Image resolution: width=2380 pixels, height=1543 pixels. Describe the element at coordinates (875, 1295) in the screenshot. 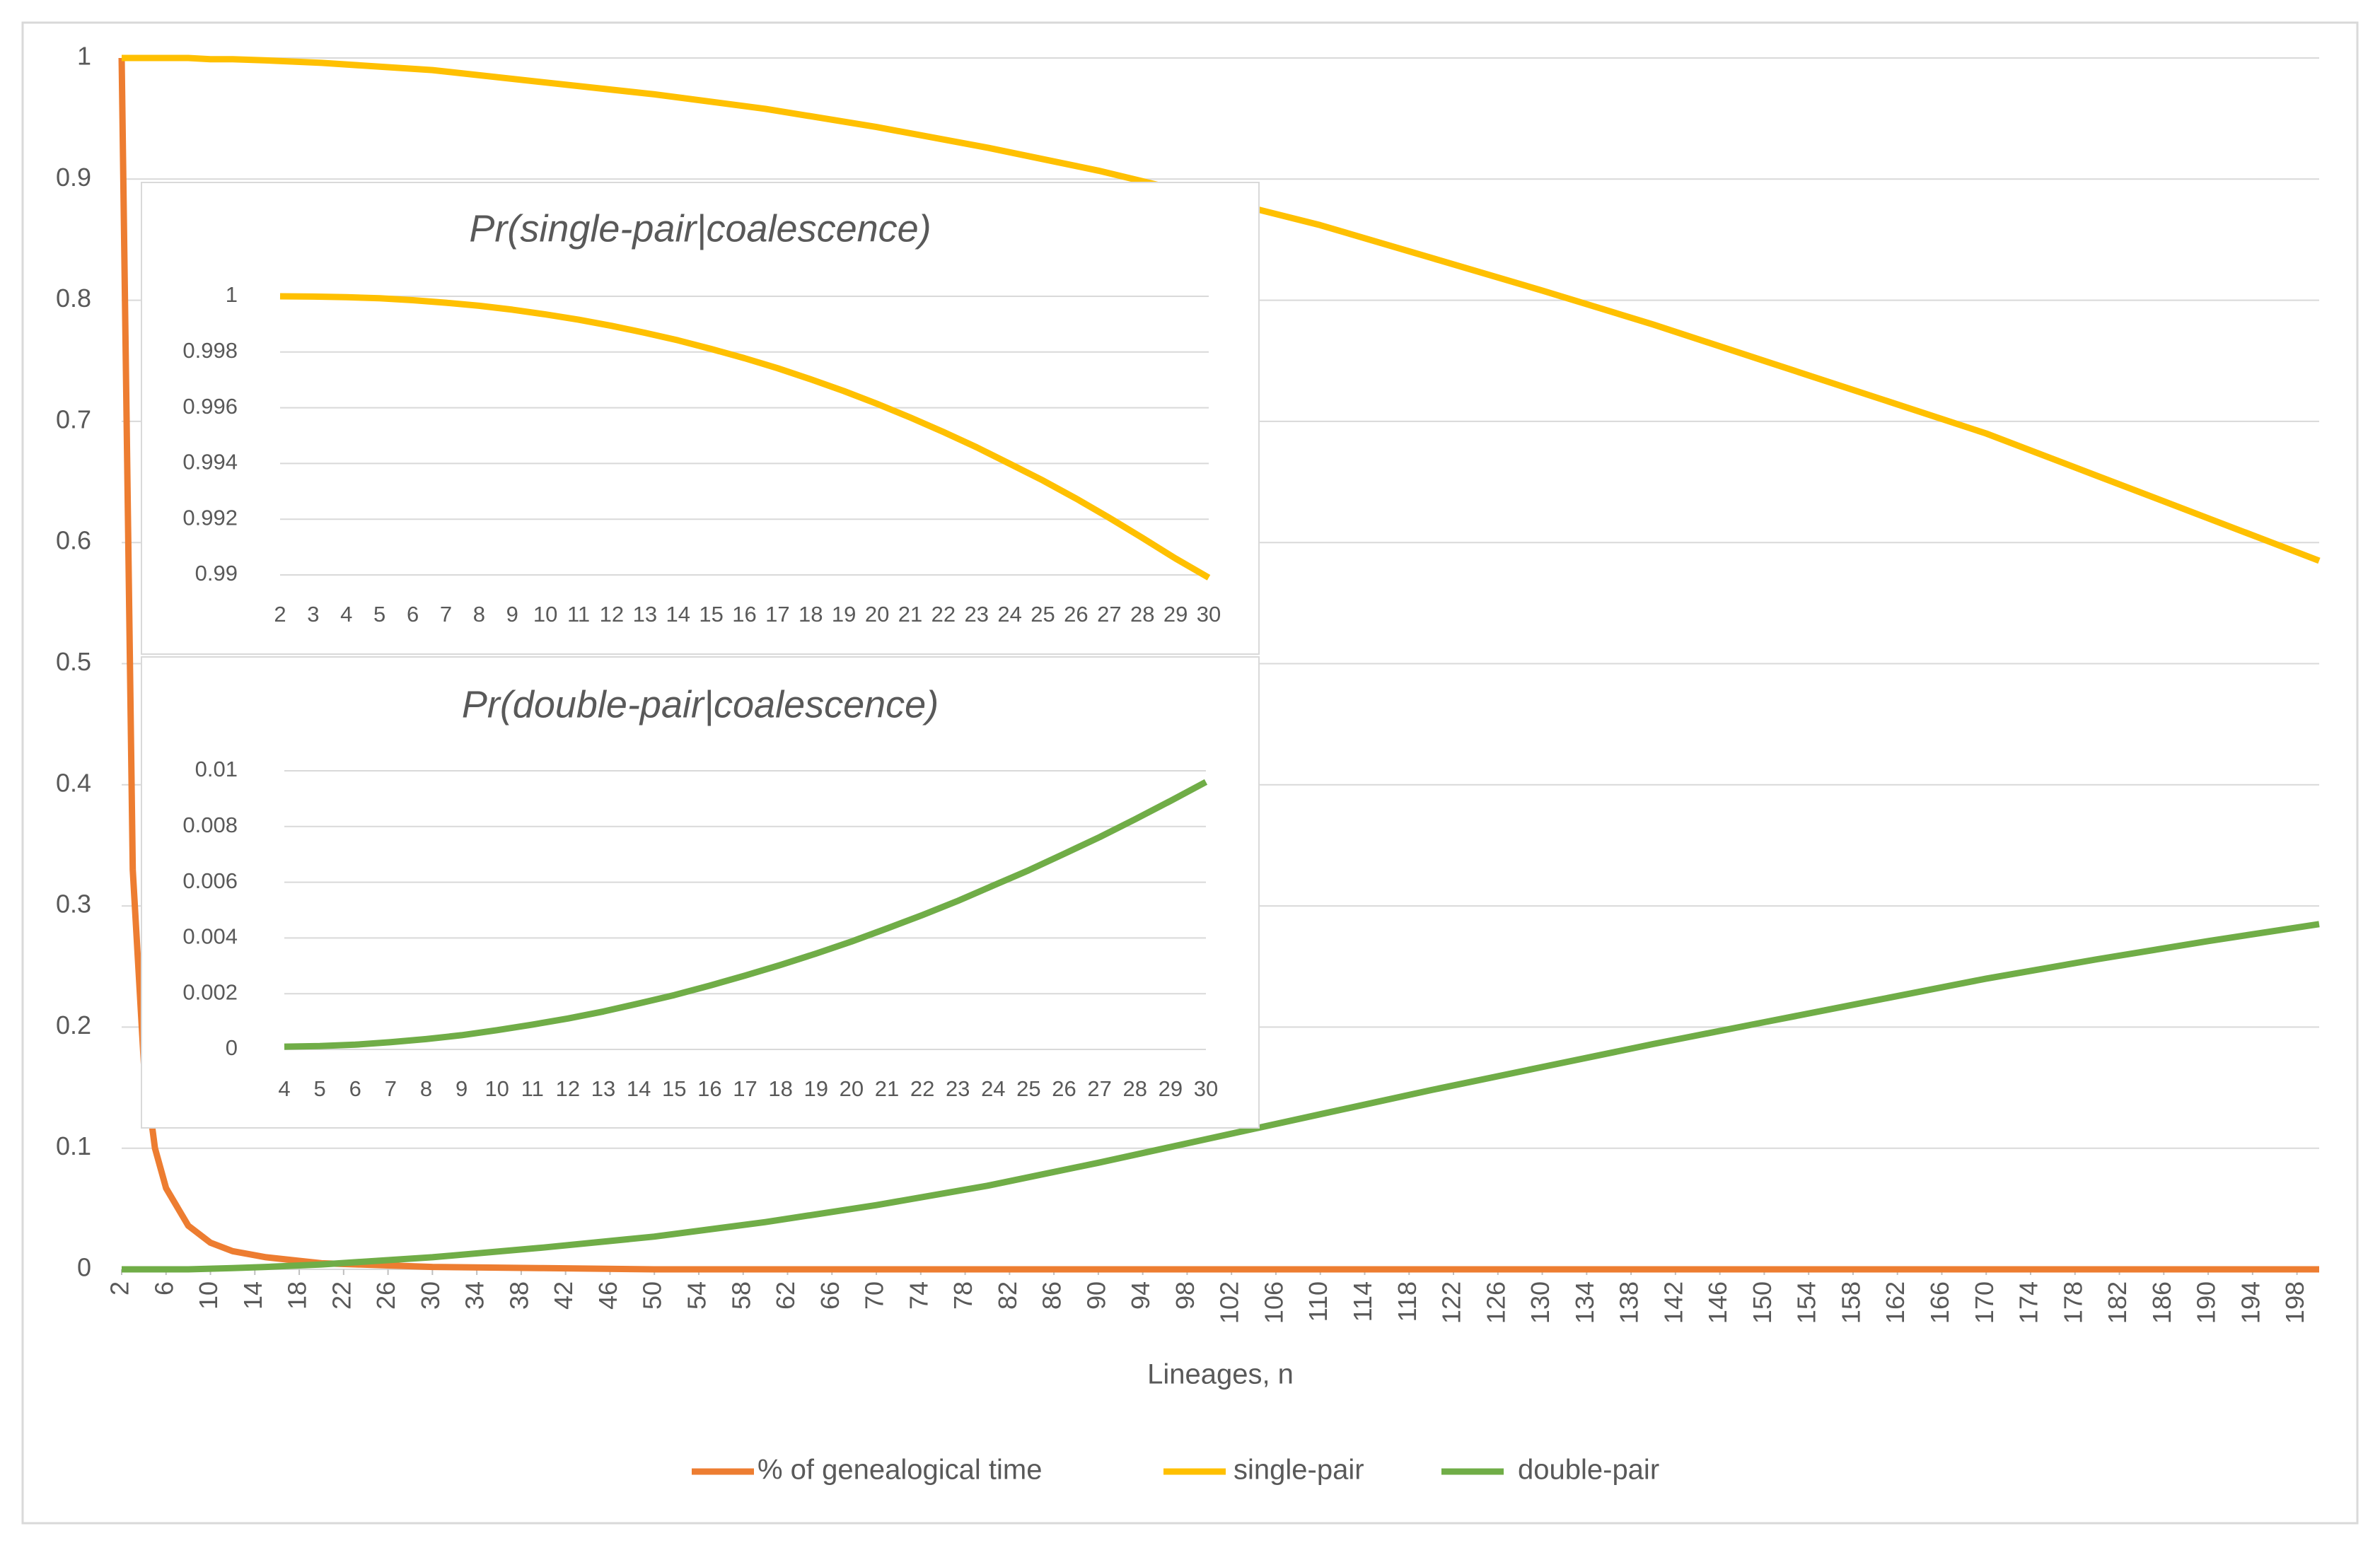

I see `x-tick-label: 70` at that location.